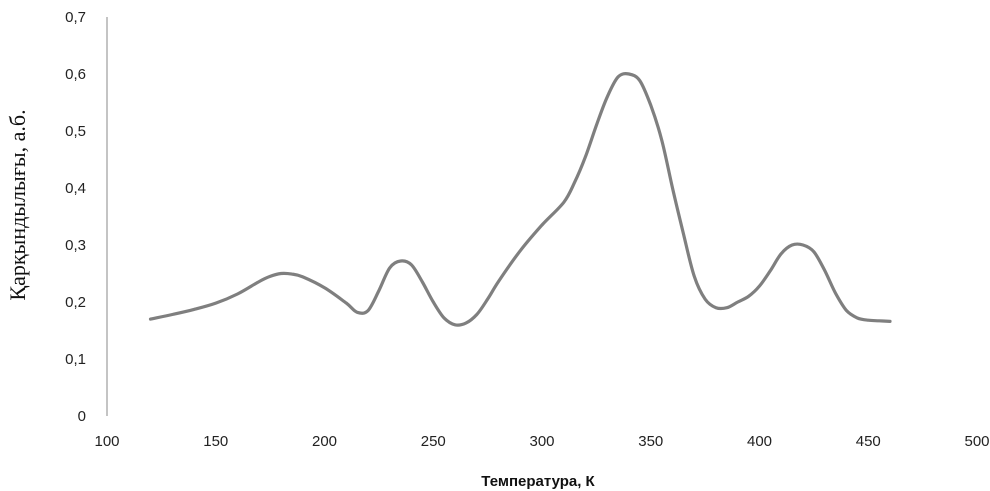 Image resolution: width=990 pixels, height=491 pixels. I want to click on x-tick-label: 150, so click(215, 441).